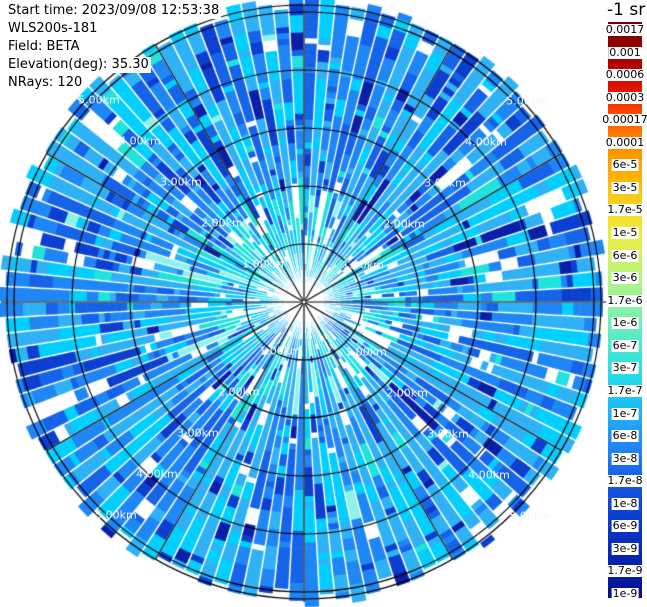 The image size is (647, 607). What do you see at coordinates (625, 368) in the screenshot?
I see `colorbar-tick-label: 3e-7` at bounding box center [625, 368].